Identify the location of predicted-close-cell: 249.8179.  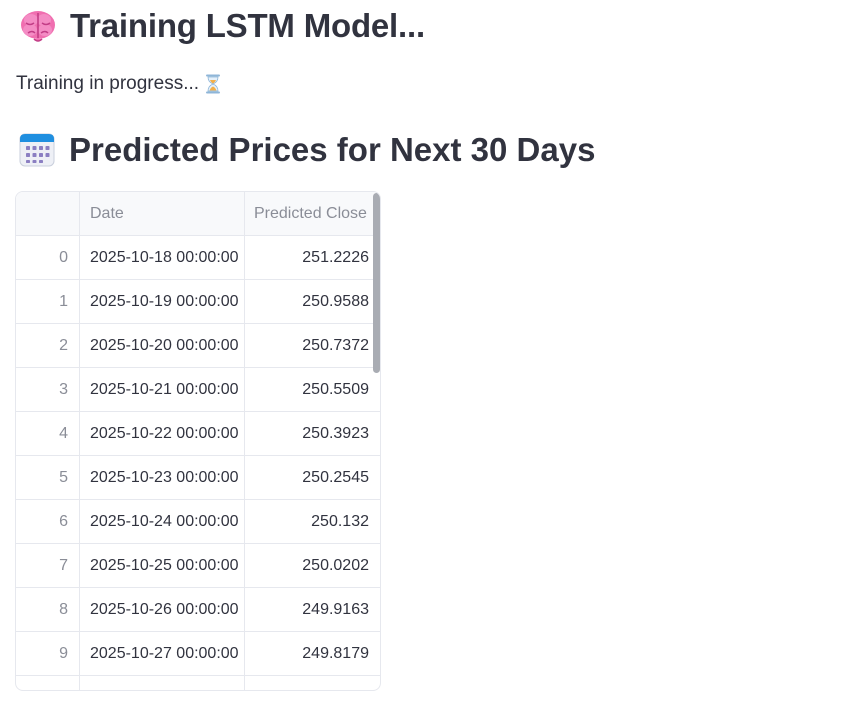
(335, 653).